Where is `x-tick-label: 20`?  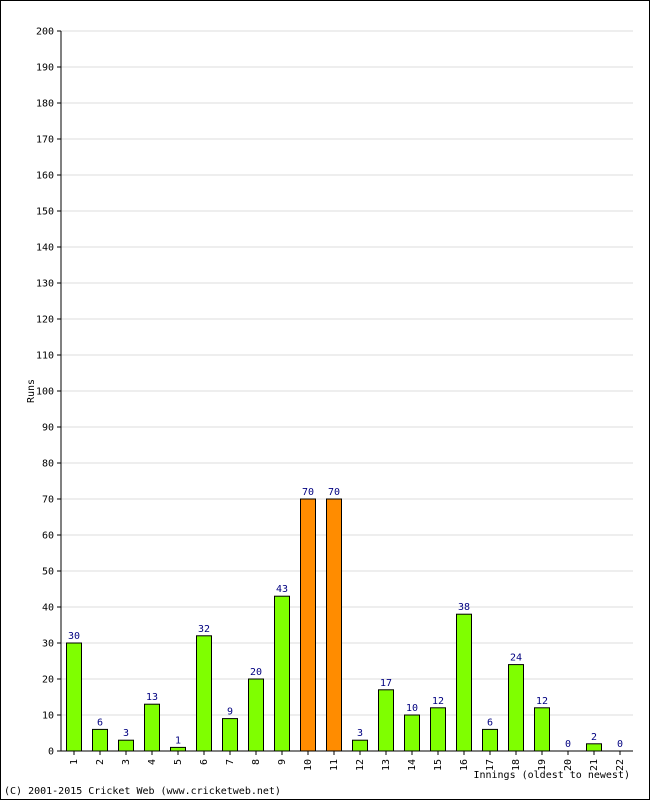
x-tick-label: 20 is located at coordinates (568, 765).